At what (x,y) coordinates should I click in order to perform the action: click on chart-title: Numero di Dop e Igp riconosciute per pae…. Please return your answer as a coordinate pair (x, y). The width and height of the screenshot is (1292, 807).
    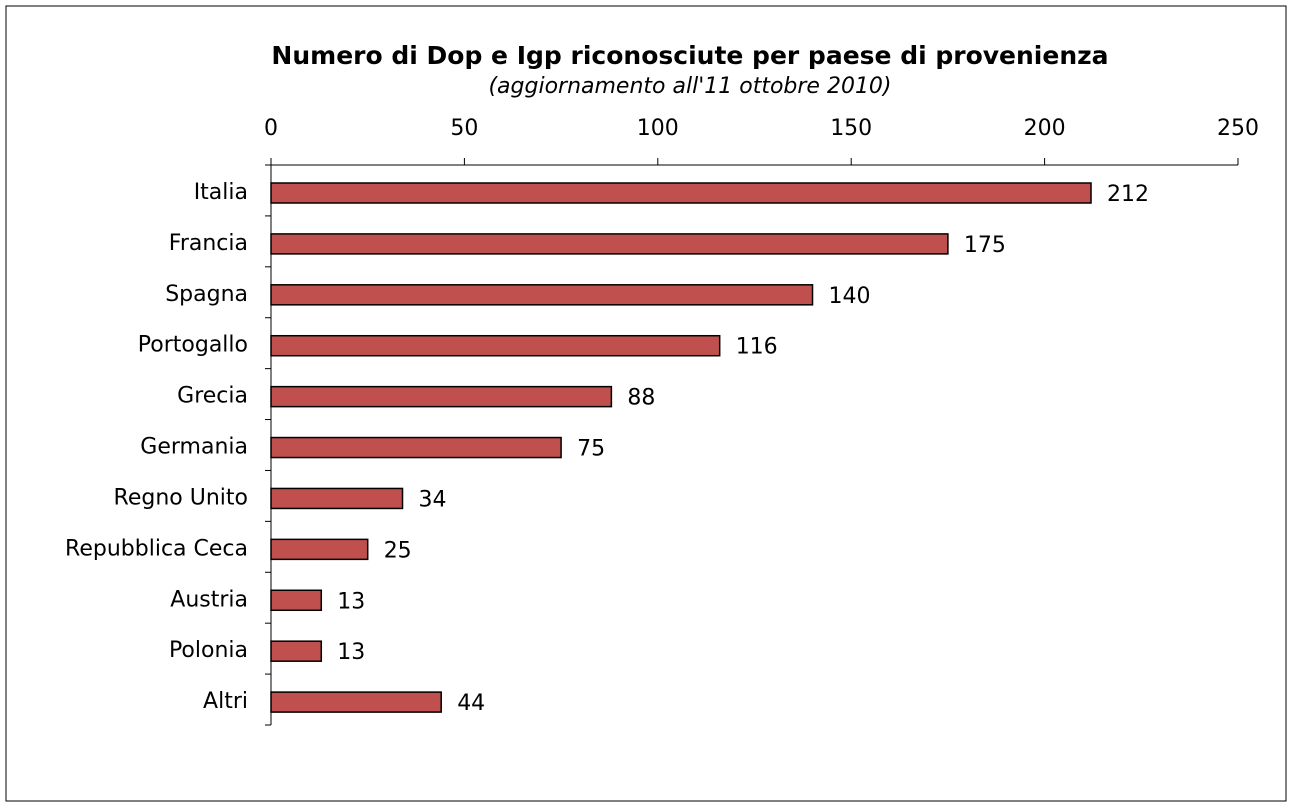
    Looking at the image, I should click on (689, 55).